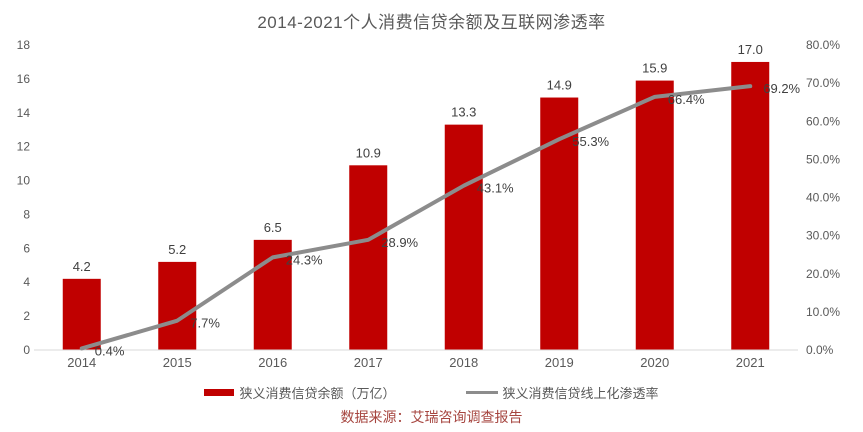  What do you see at coordinates (399, 242) in the screenshot?
I see `line-point-label: 28.9%` at bounding box center [399, 242].